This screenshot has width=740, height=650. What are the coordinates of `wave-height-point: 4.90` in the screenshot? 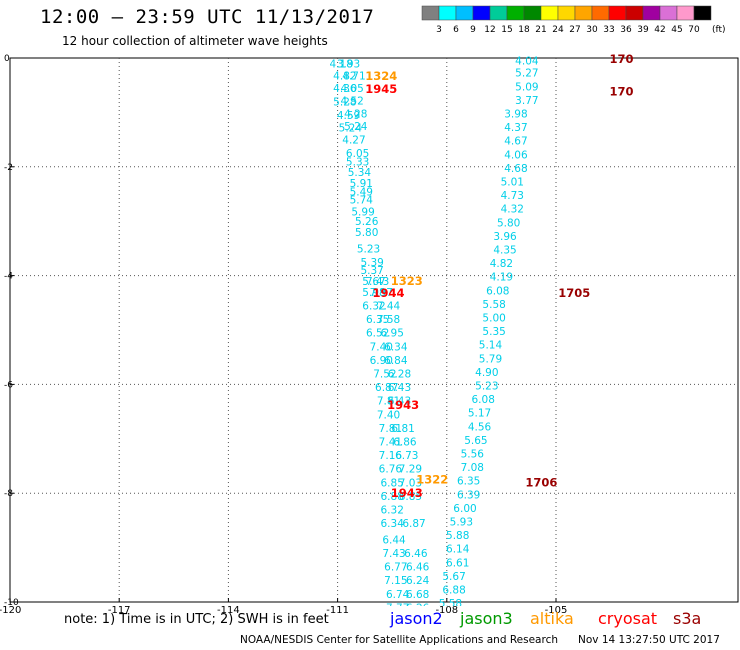 It's located at (486, 373).